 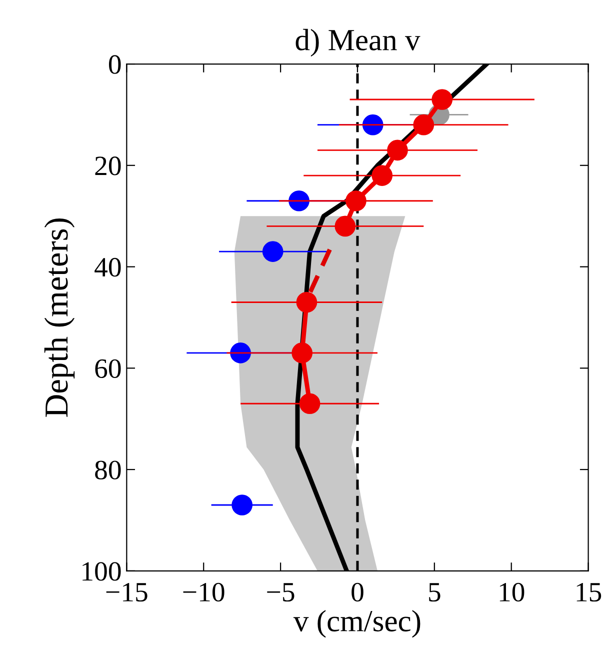 I want to click on y-axis-title: Depth (meters), so click(x=59, y=317).